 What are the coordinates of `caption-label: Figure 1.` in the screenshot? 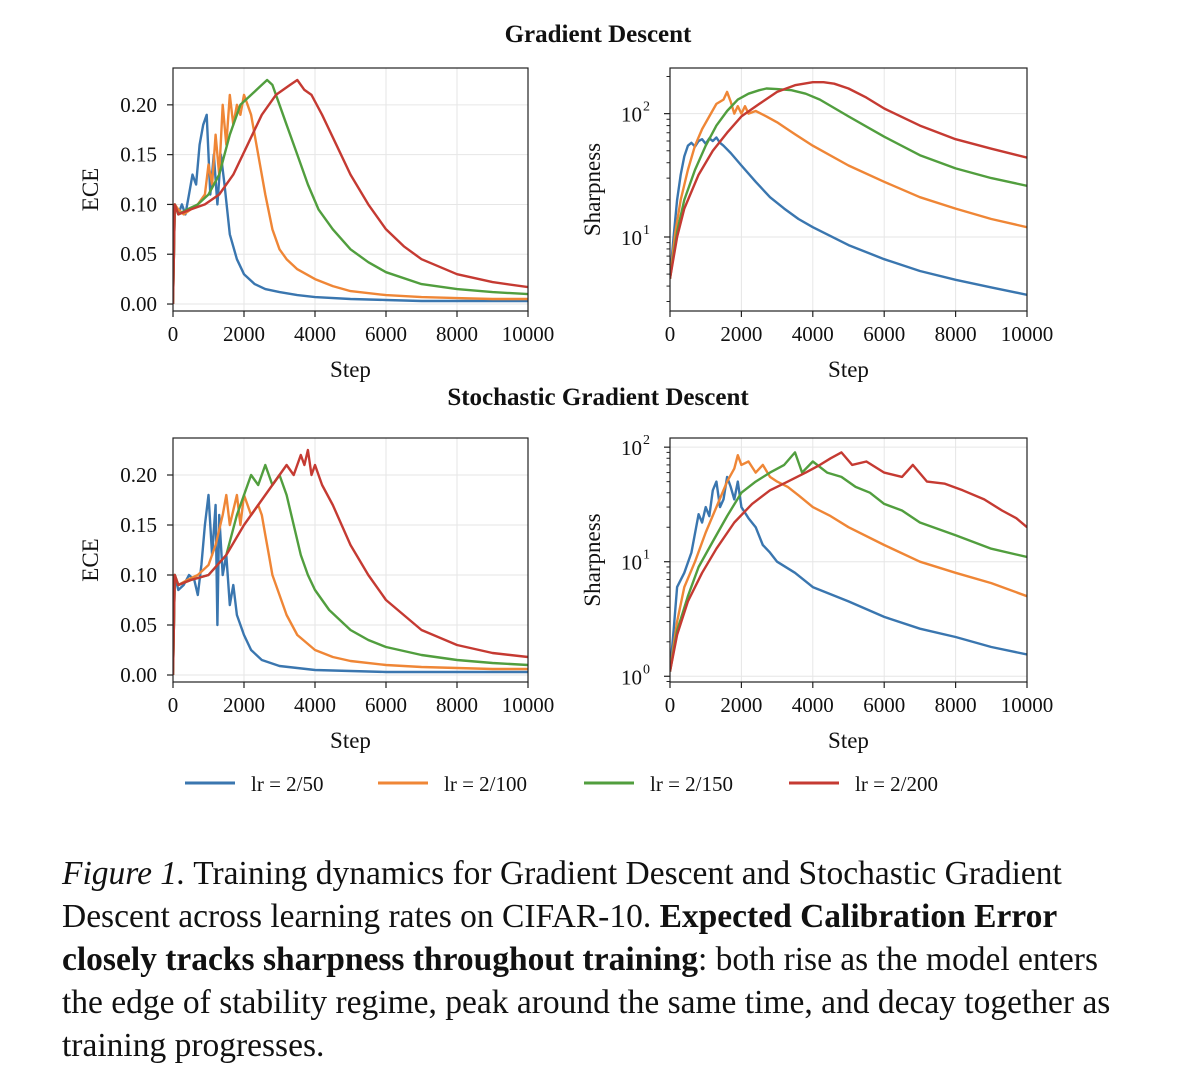 It's located at (124, 873).